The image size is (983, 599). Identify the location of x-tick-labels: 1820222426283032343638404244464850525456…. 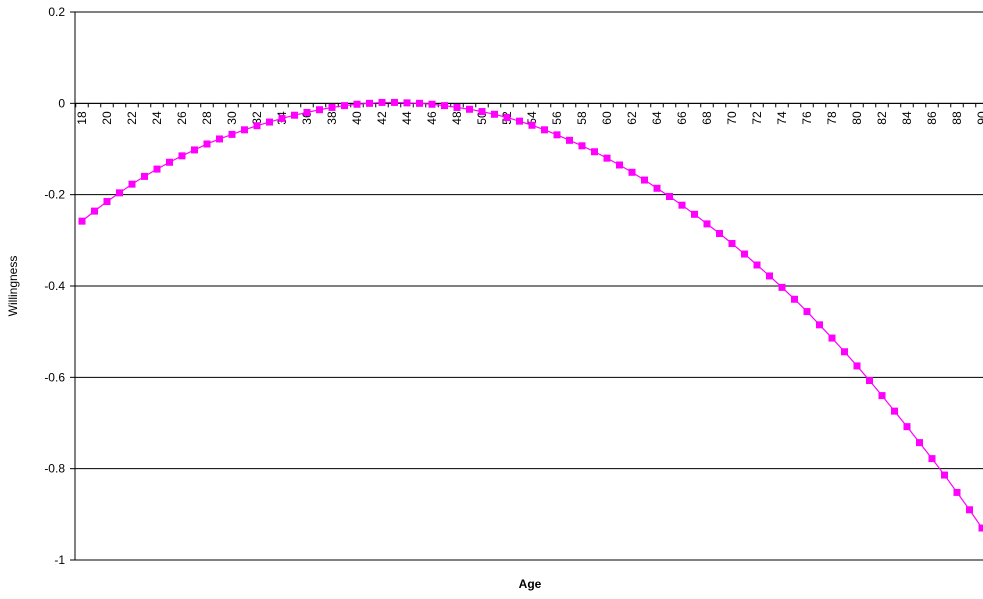
(529, 118).